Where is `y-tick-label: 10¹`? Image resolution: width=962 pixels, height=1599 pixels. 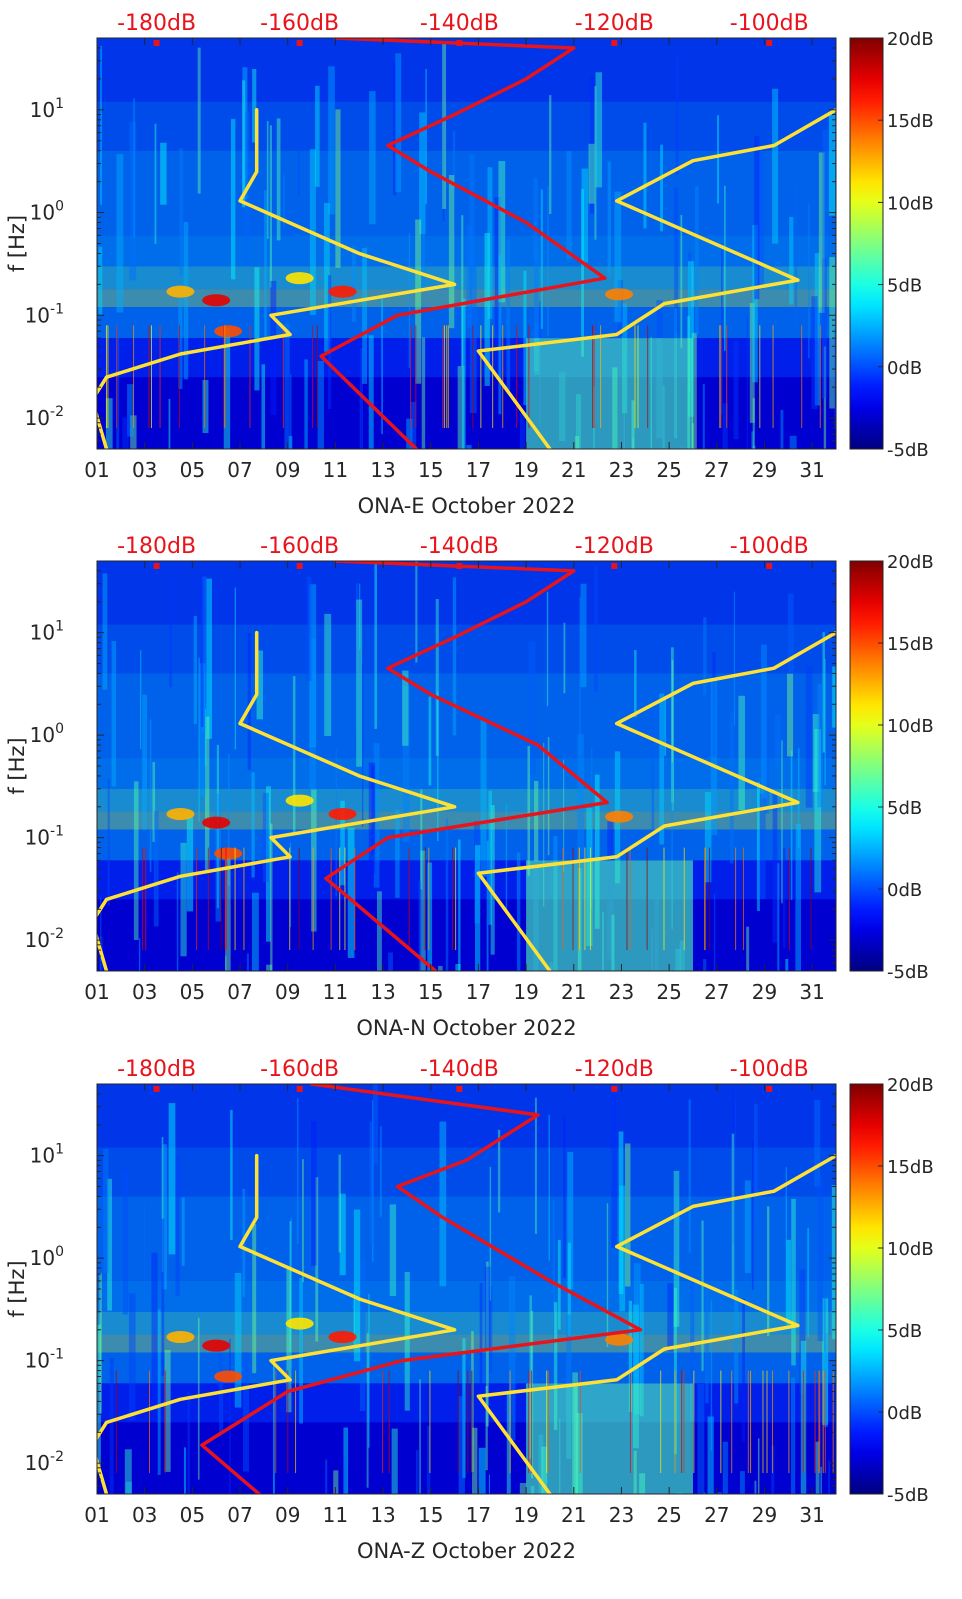 y-tick-label: 10¹ is located at coordinates (47, 109).